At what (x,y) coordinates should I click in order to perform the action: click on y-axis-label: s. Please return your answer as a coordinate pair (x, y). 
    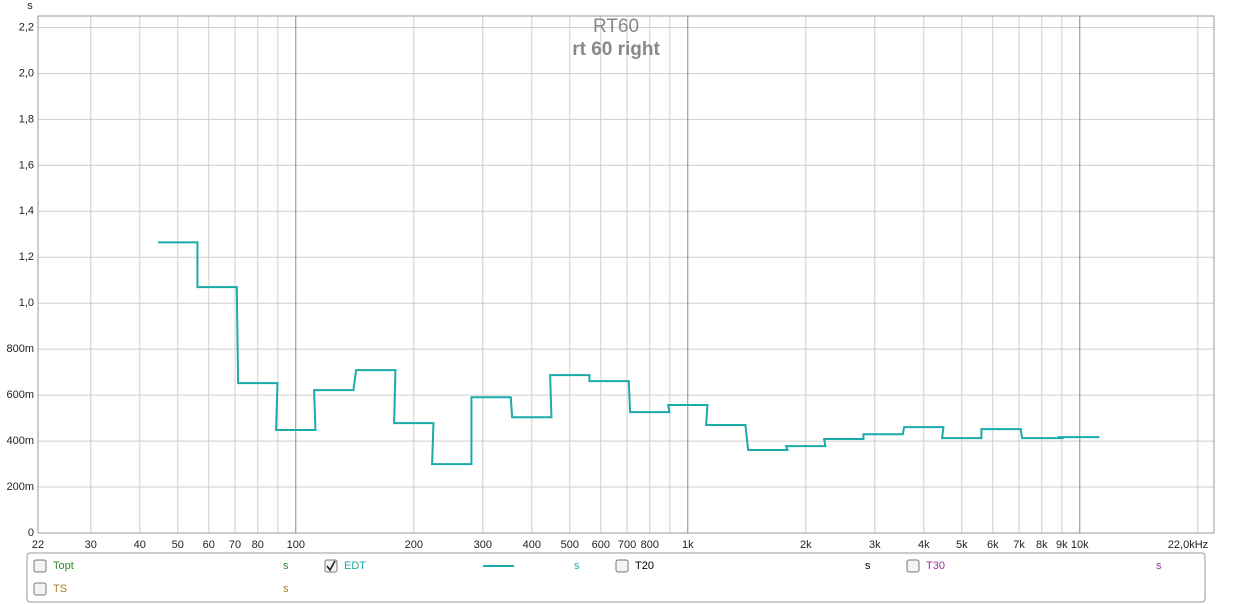
    Looking at the image, I should click on (30, 6).